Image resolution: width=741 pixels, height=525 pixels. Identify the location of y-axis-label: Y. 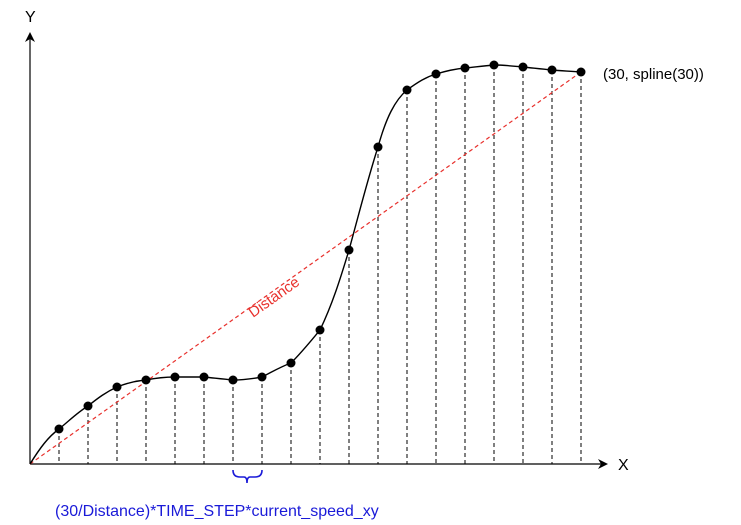
(30, 17).